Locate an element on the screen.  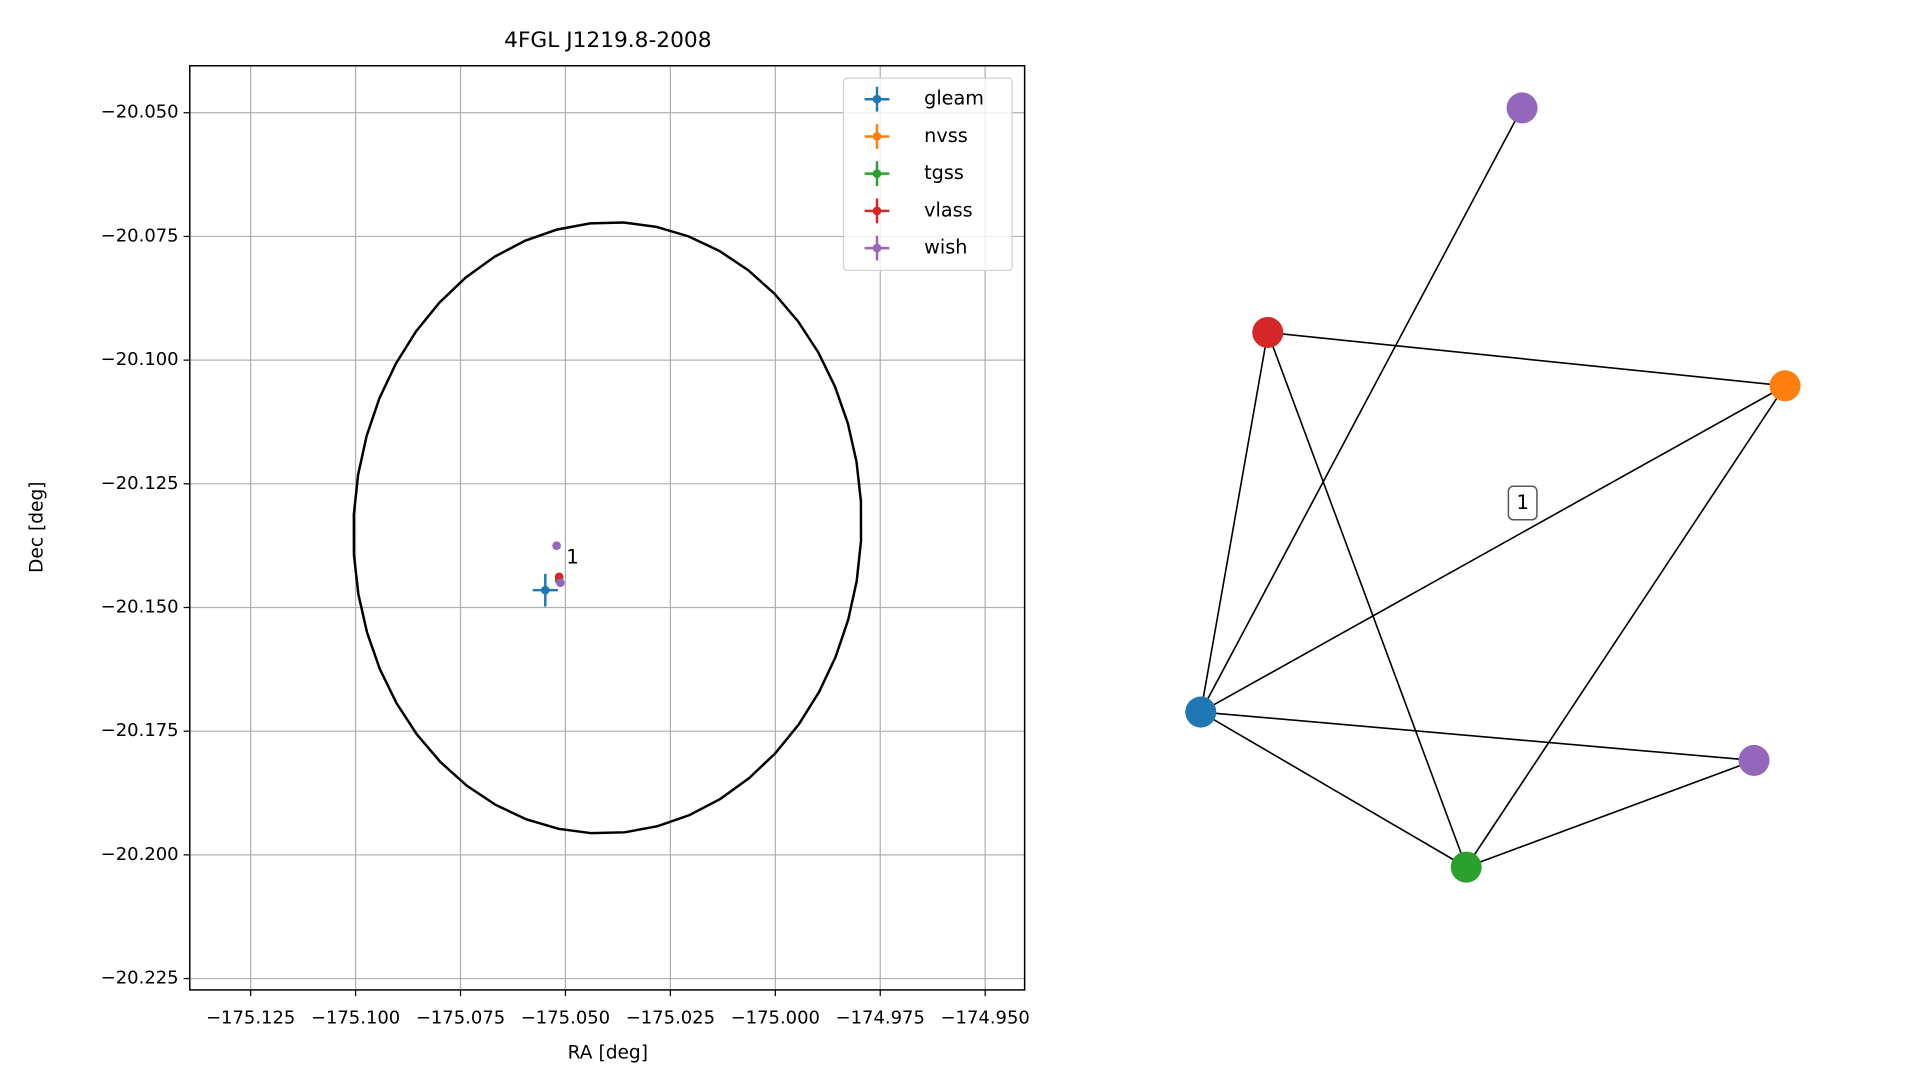
legend-label: wish is located at coordinates (945, 247).